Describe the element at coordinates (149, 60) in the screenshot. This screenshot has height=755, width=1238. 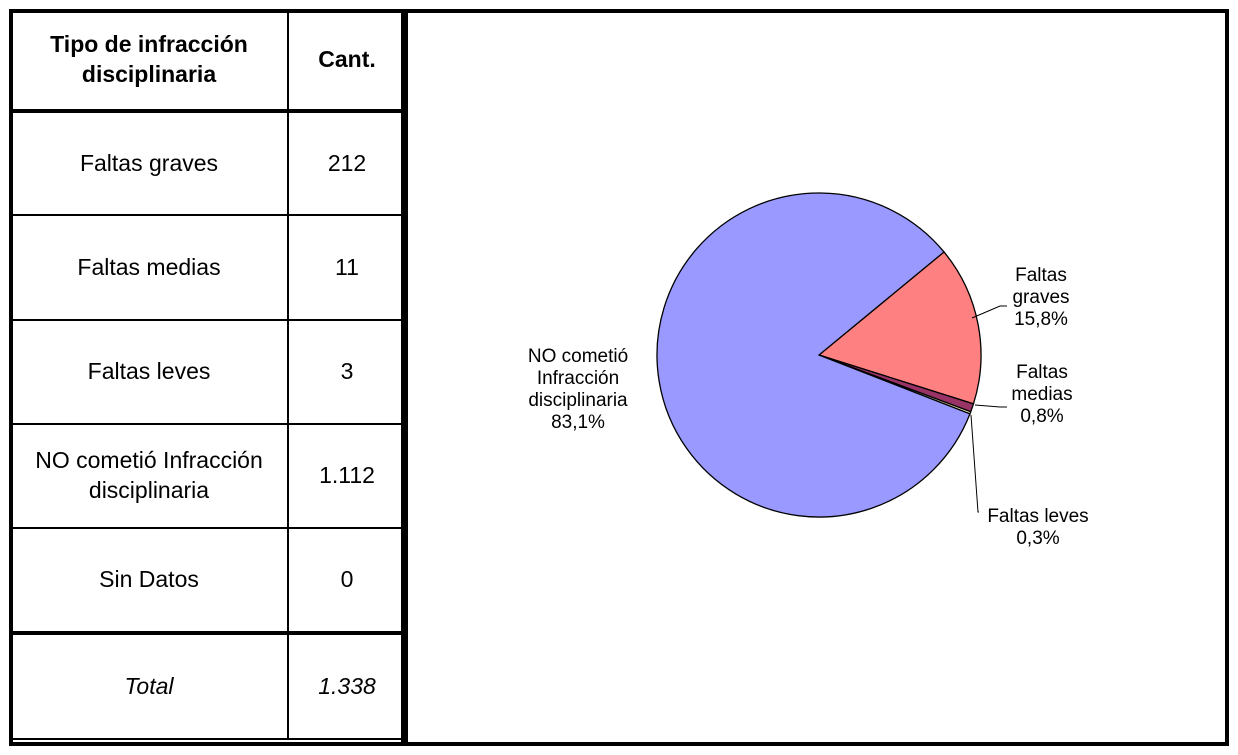
I see `header-type: Tipo de infracción disciplinaria` at that location.